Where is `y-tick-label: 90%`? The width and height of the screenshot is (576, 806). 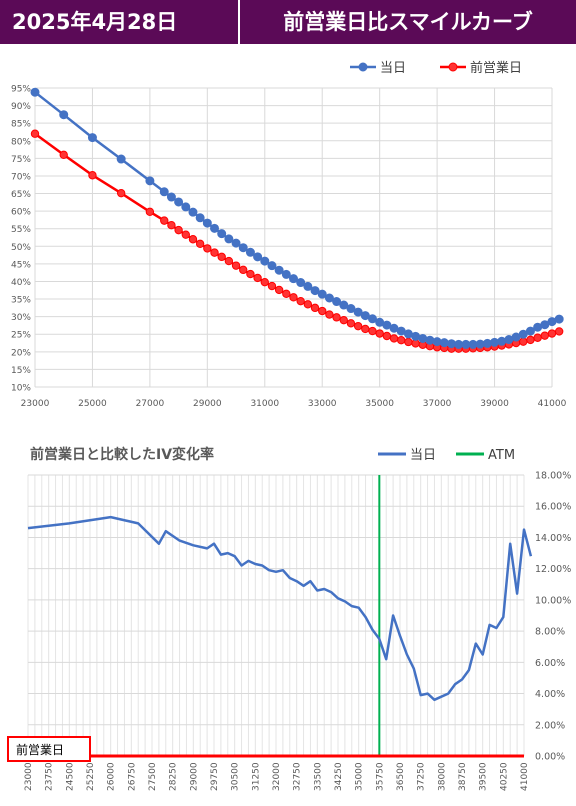 y-tick-label: 90% is located at coordinates (21, 107).